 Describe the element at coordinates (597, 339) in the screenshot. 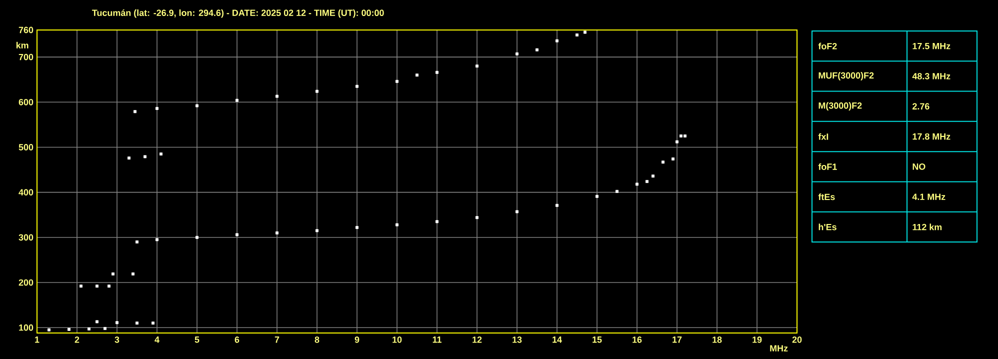

I see `x-tick-label: 15` at that location.